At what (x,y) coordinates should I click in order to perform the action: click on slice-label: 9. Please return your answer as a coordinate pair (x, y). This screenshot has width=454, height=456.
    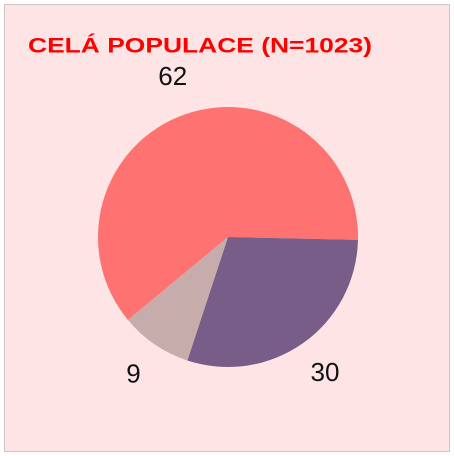
    Looking at the image, I should click on (133, 374).